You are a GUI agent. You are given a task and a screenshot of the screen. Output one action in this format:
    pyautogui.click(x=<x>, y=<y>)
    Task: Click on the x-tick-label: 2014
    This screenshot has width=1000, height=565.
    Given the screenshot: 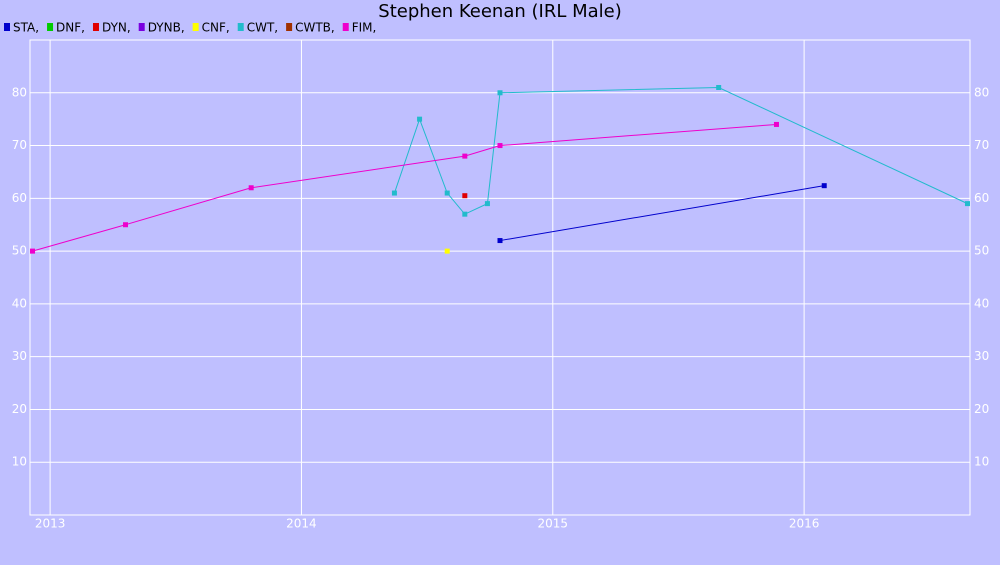 What is the action you would take?
    pyautogui.click(x=301, y=524)
    